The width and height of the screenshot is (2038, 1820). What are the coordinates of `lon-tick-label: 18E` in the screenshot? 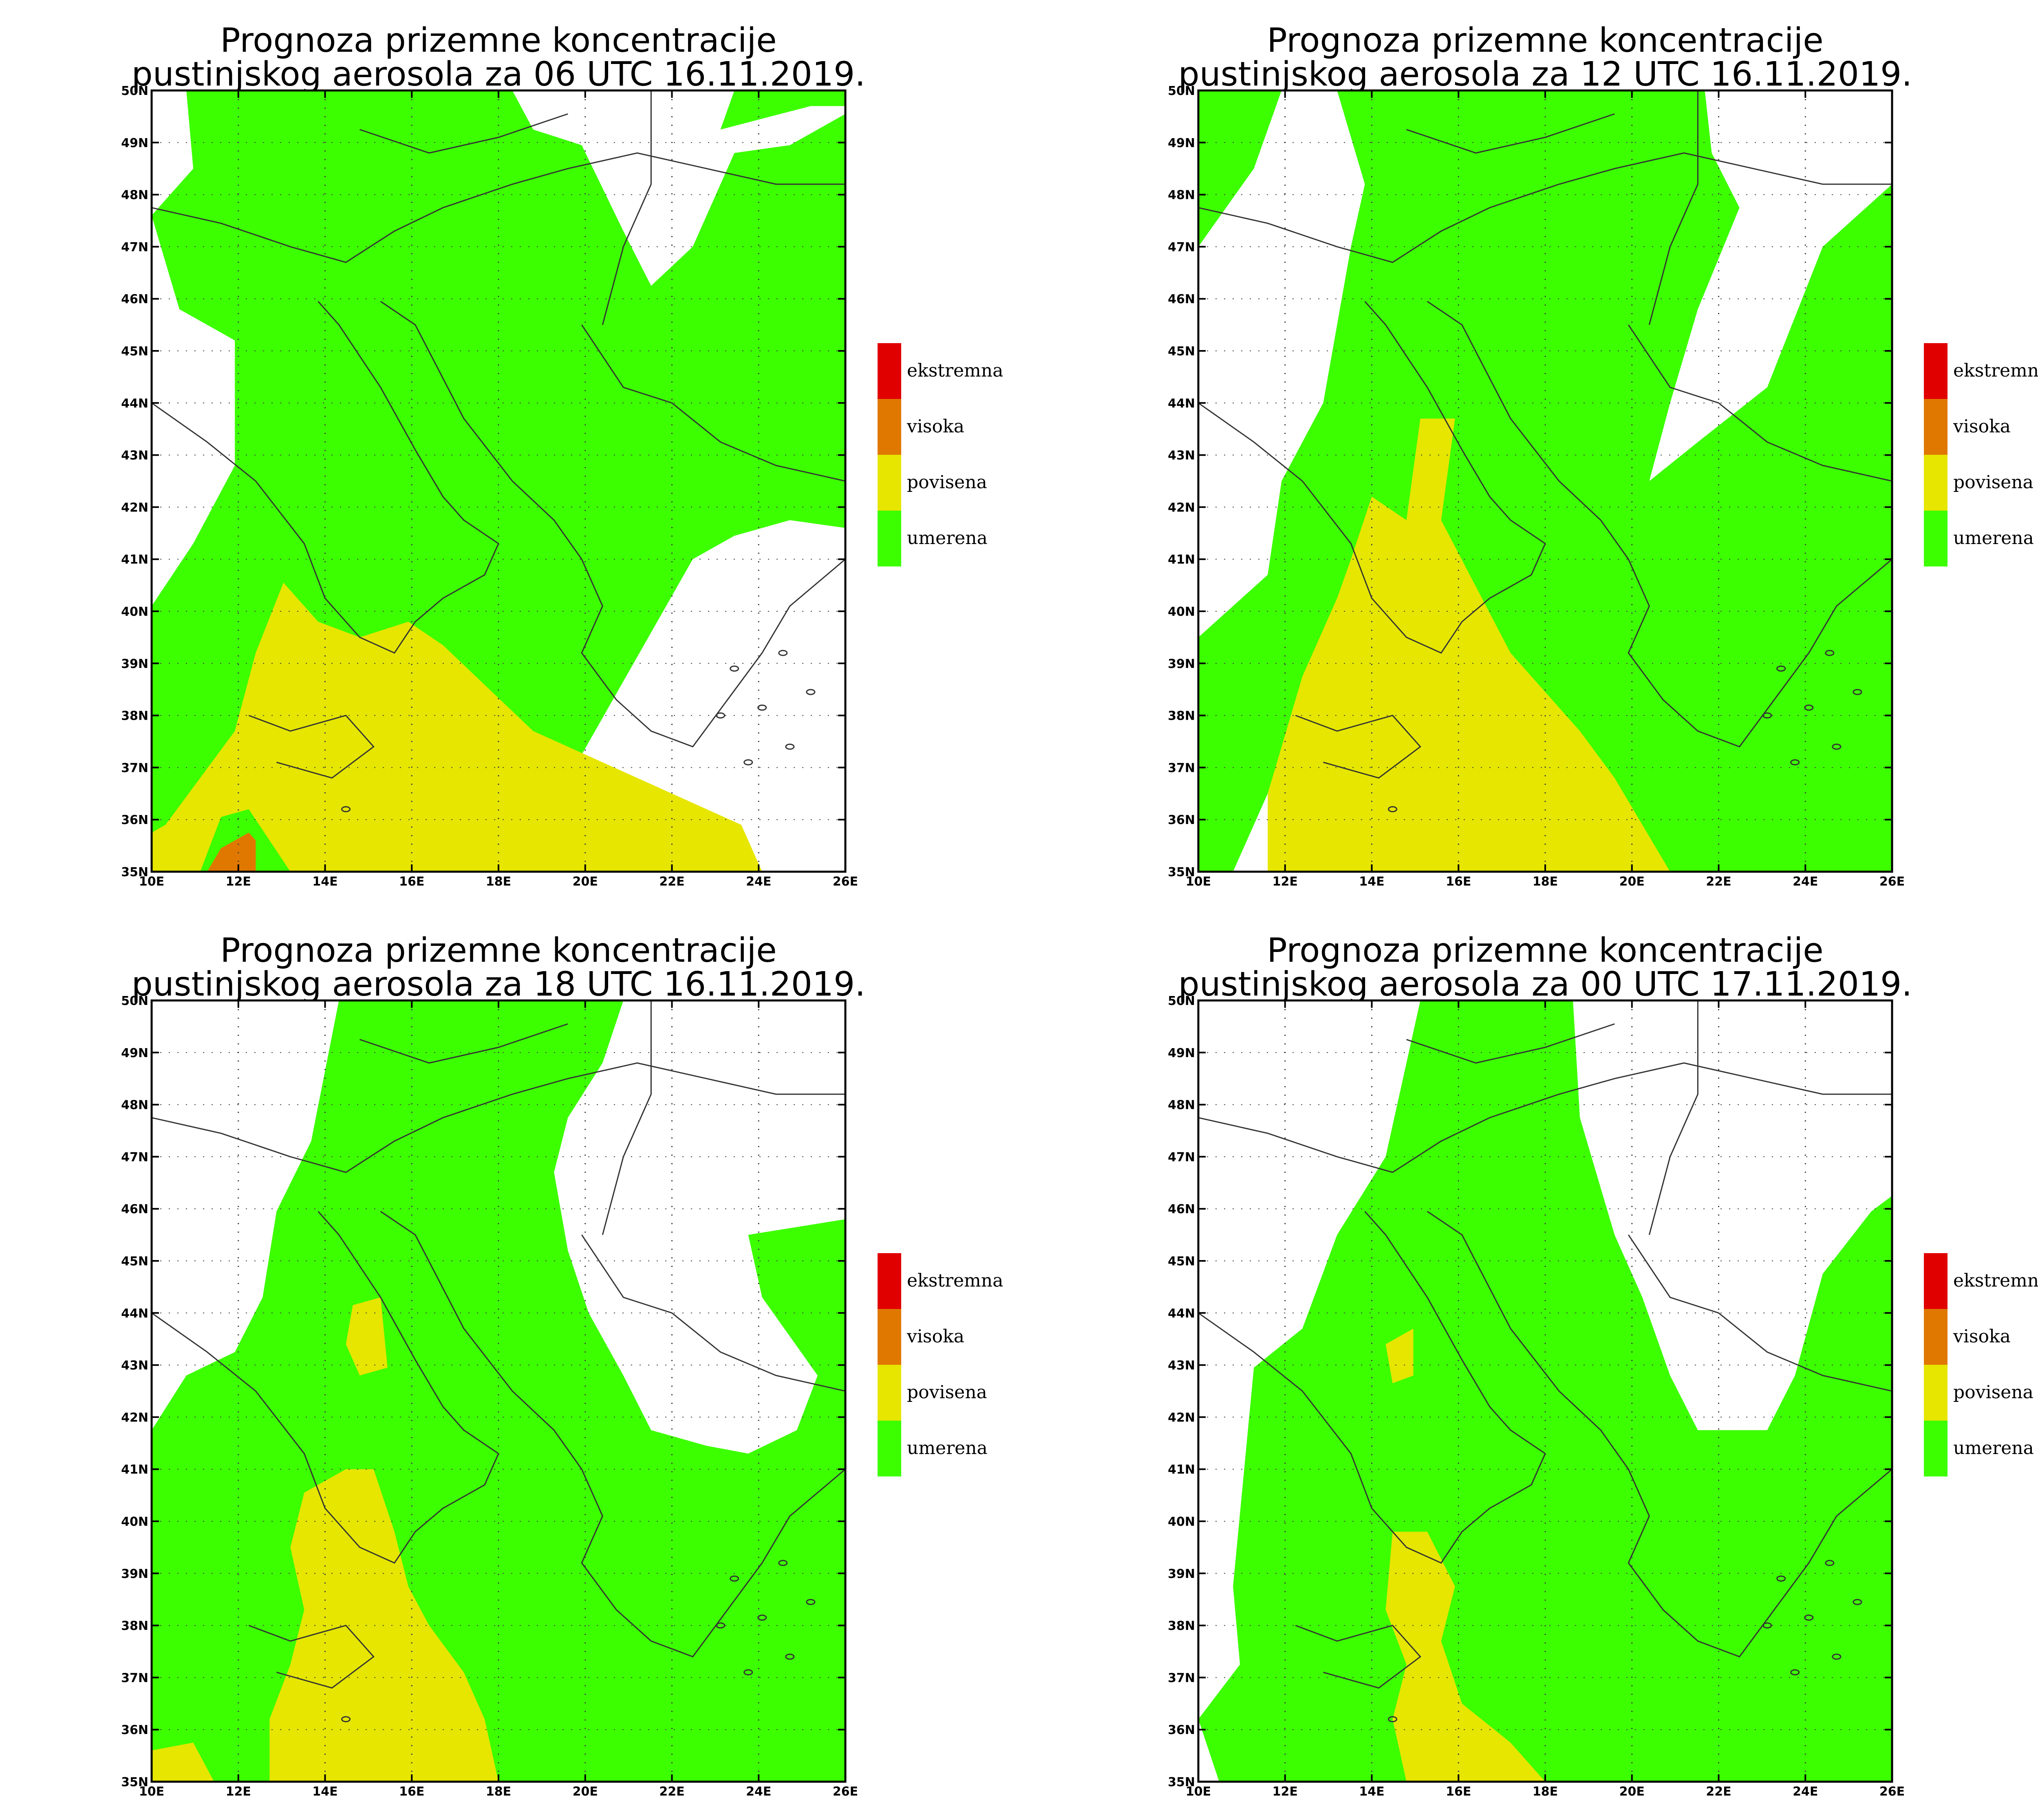 It's located at (499, 1792).